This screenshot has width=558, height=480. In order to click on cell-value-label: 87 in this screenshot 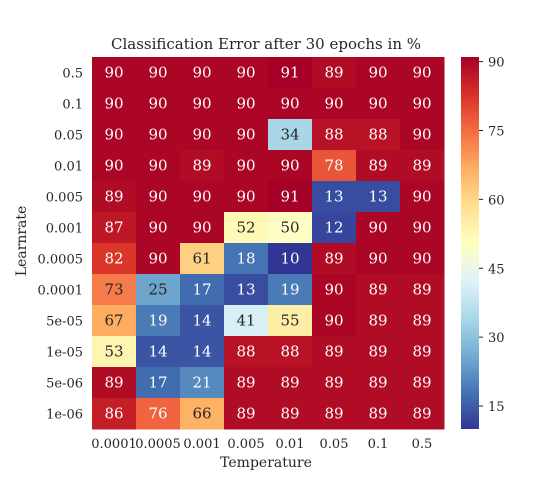, I will do `click(113, 228)`.